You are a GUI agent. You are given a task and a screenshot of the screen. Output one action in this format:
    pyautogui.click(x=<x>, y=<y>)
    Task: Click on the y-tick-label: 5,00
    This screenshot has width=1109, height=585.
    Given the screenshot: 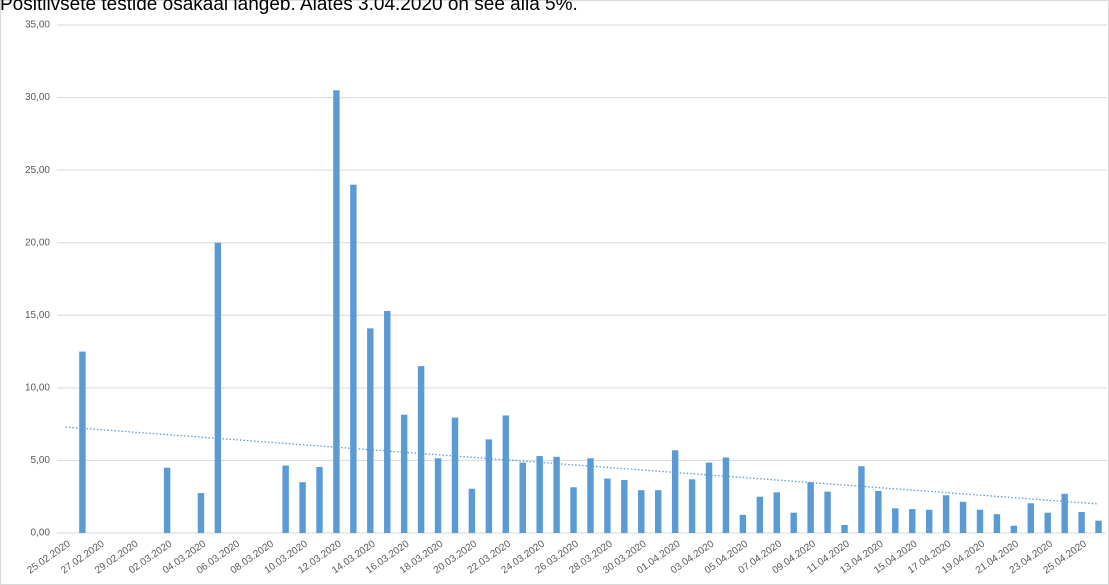 What is the action you would take?
    pyautogui.click(x=41, y=460)
    